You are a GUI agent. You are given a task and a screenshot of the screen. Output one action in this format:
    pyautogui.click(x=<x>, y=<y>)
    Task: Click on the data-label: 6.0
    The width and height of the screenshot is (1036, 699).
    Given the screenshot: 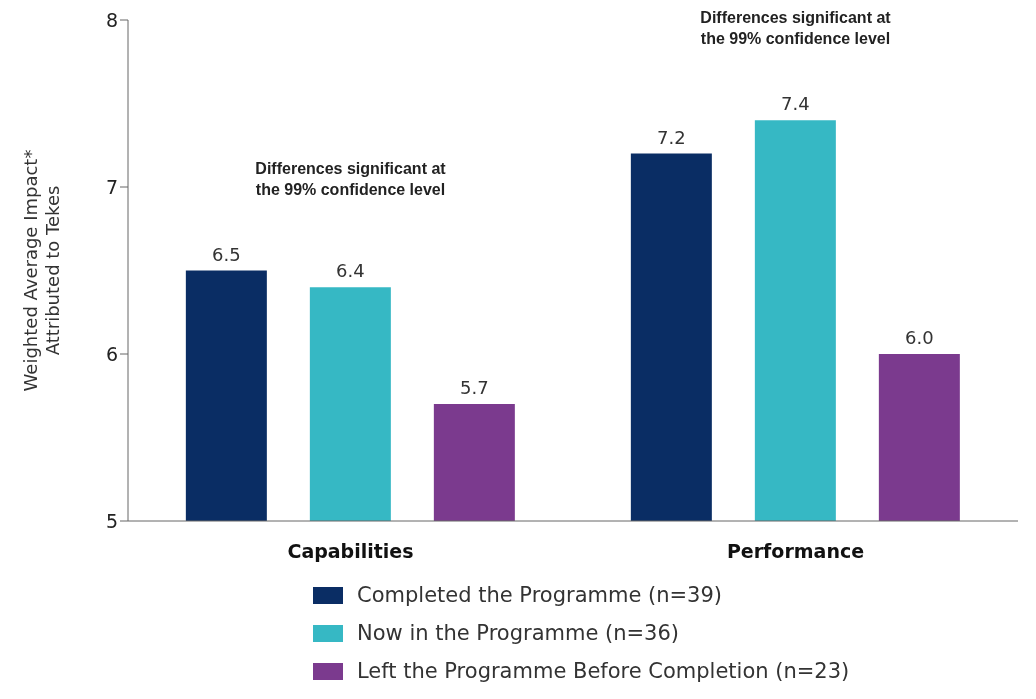 What is the action you would take?
    pyautogui.click(x=919, y=337)
    